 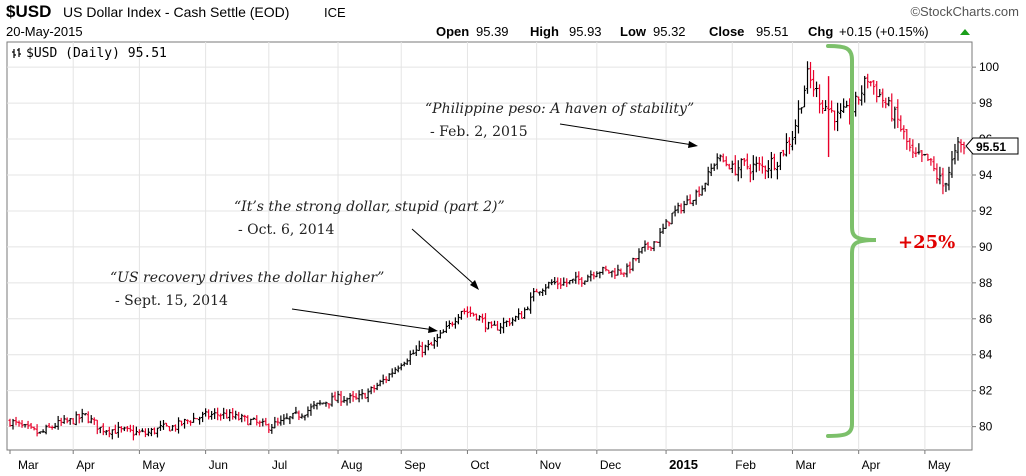 I want to click on low-label: Low, so click(x=633, y=31).